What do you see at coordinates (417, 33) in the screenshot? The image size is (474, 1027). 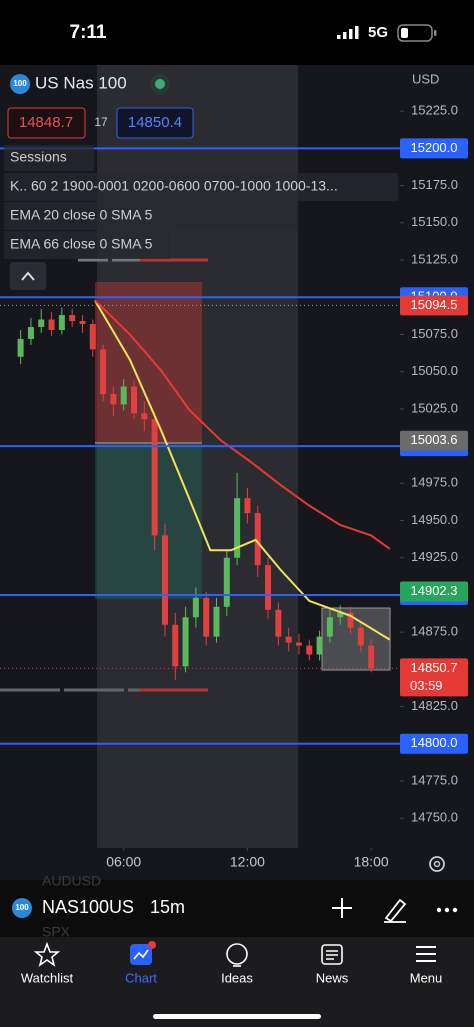 I see `battery-icon` at bounding box center [417, 33].